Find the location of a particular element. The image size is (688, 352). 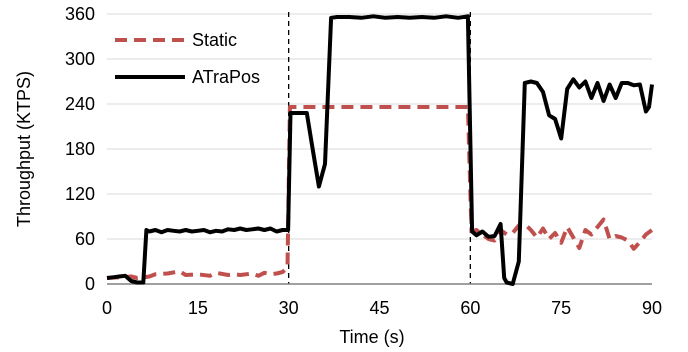

y-tick-label: 180 is located at coordinates (80, 149).